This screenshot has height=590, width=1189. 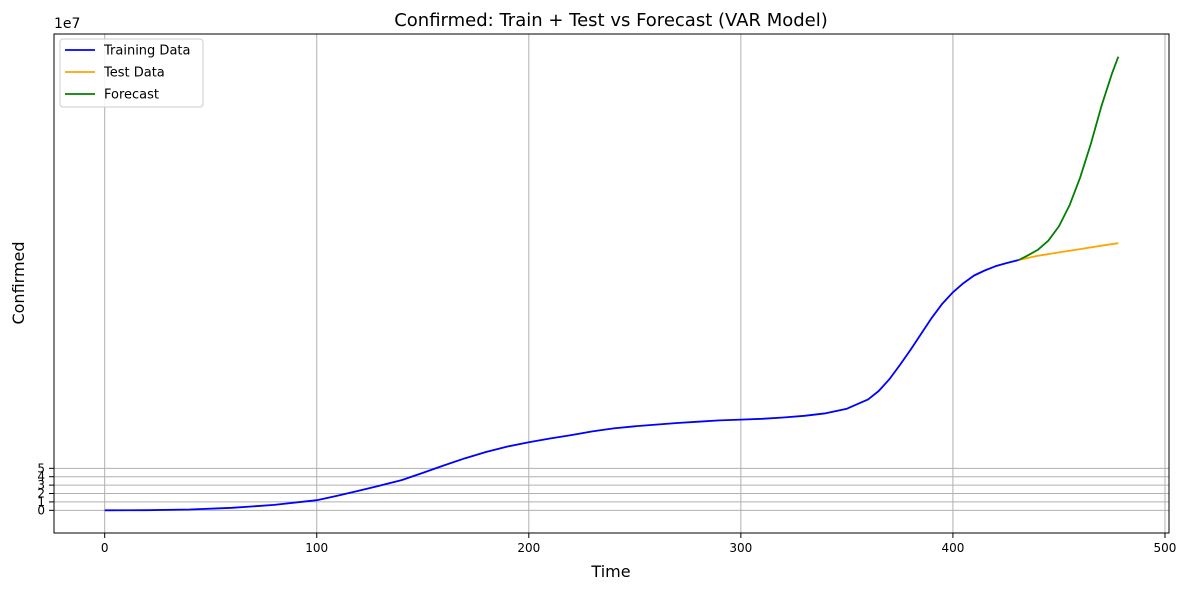 I want to click on y-tick-label: 4, so click(x=41, y=477).